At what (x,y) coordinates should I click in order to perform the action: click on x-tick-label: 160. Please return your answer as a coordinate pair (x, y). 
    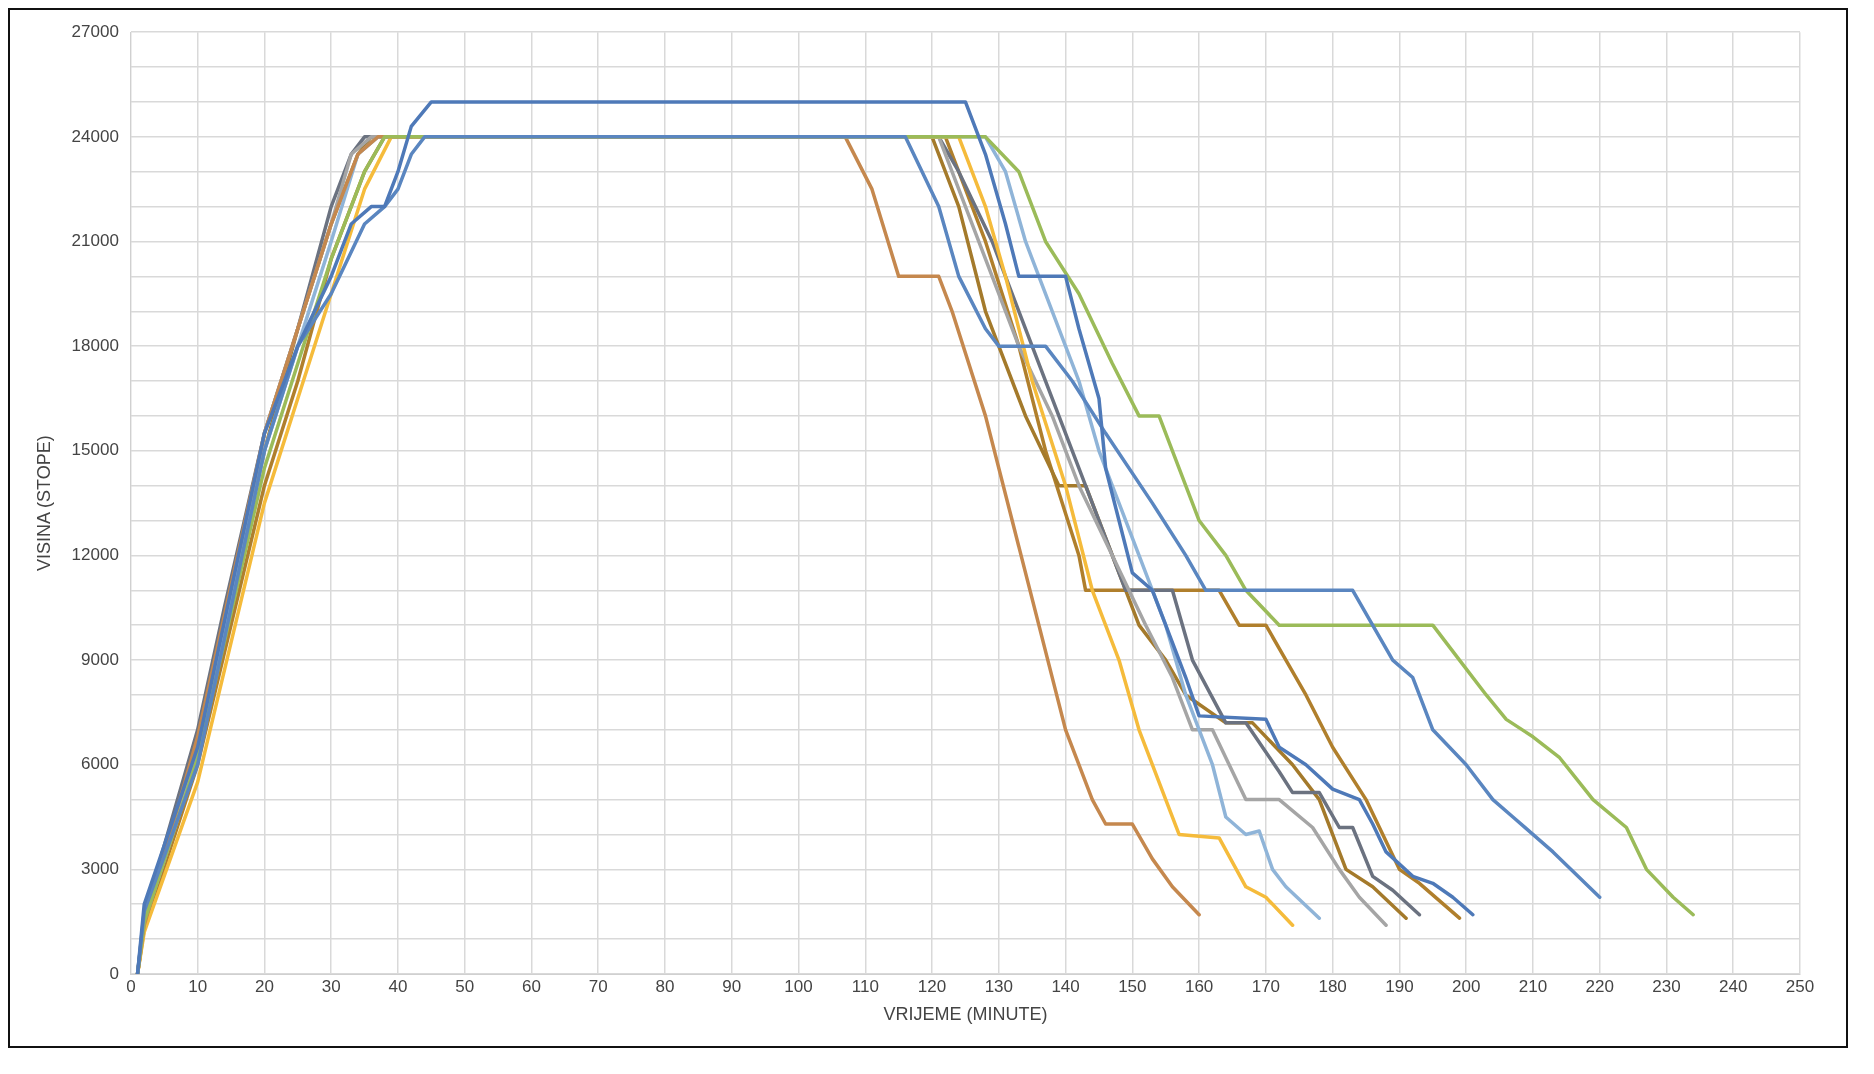
    Looking at the image, I should click on (1199, 986).